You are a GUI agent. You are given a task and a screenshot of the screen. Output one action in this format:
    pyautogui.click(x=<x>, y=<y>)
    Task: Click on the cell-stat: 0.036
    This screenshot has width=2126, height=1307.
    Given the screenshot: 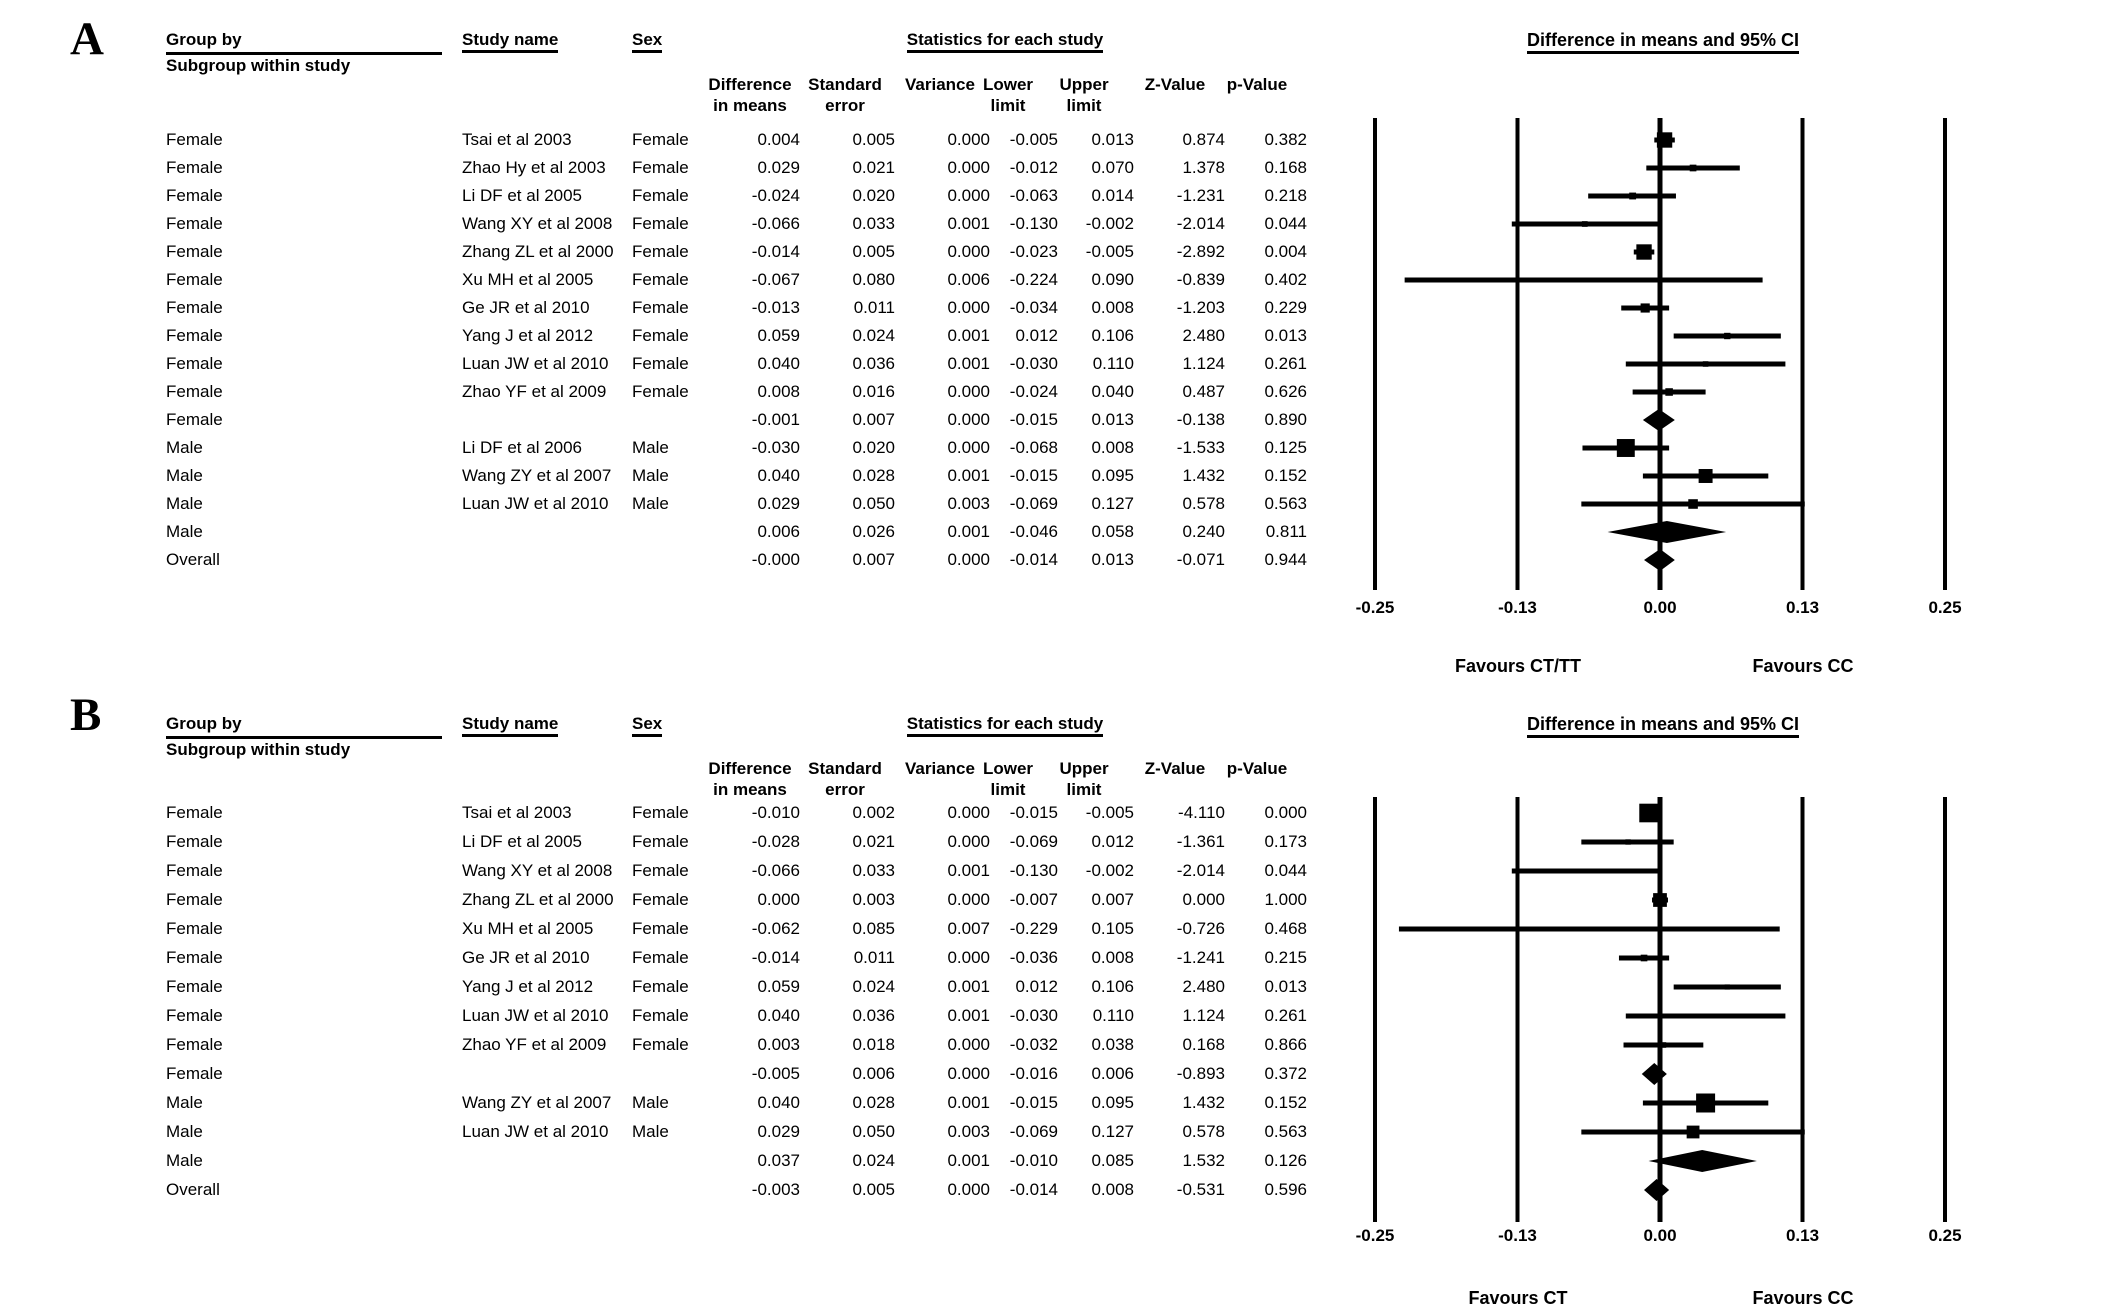 What is the action you would take?
    pyautogui.click(x=873, y=1015)
    